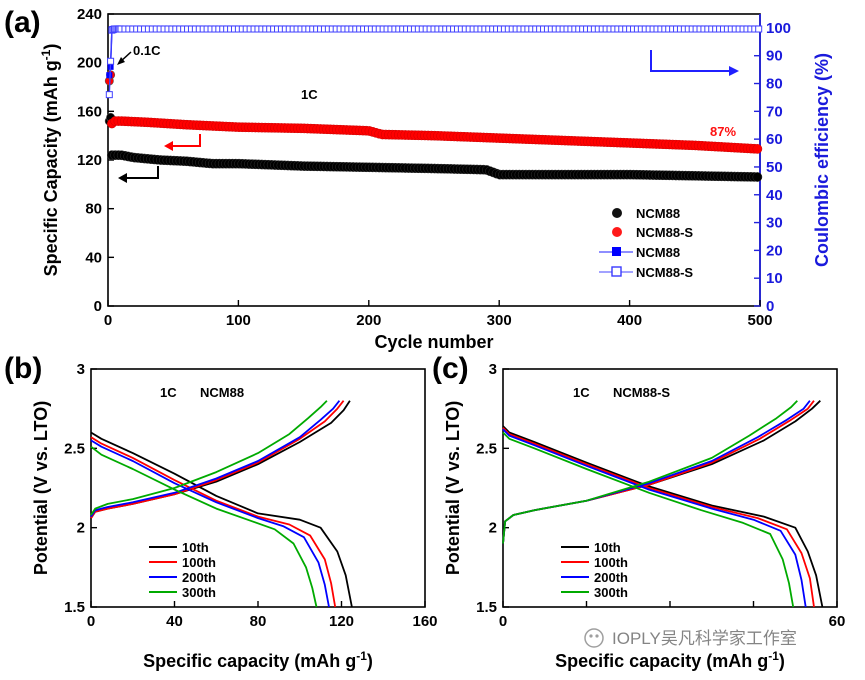  What do you see at coordinates (142, 172) in the screenshot?
I see `arrow-black-to-left-axis` at bounding box center [142, 172].